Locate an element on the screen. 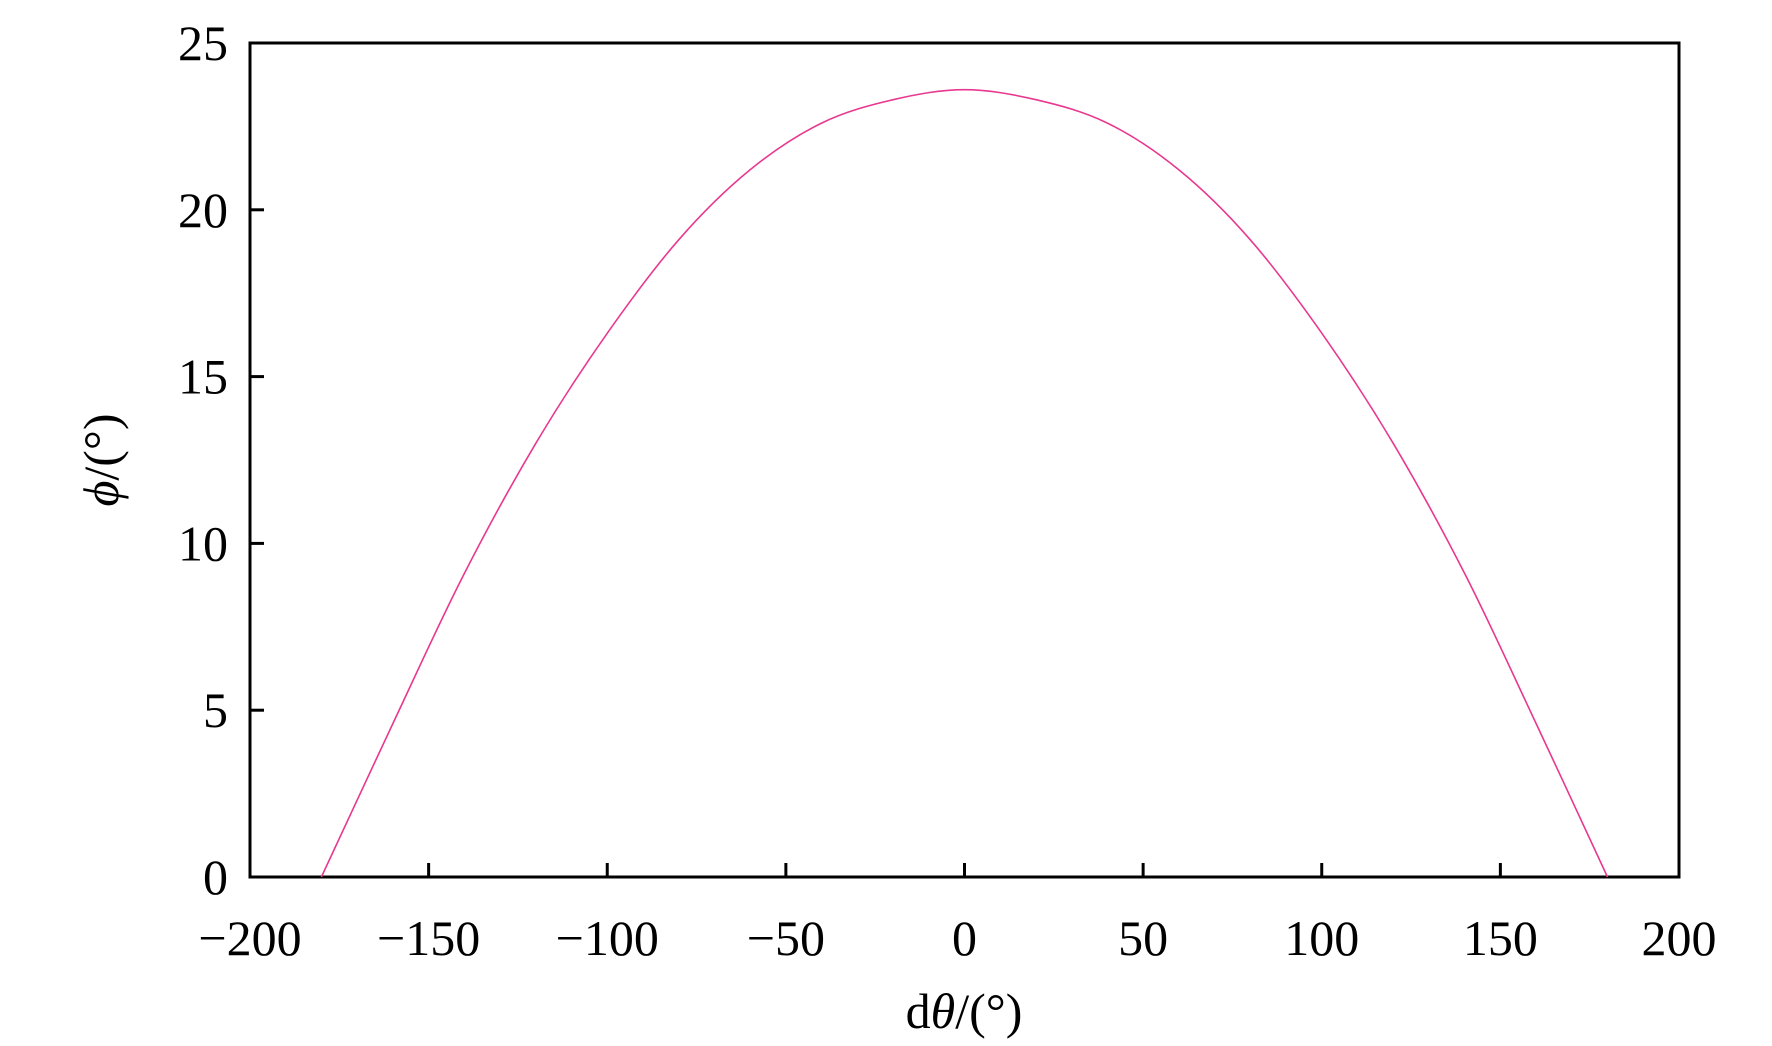 The image size is (1772, 1046). y-axis-ticks is located at coordinates (257, 460).